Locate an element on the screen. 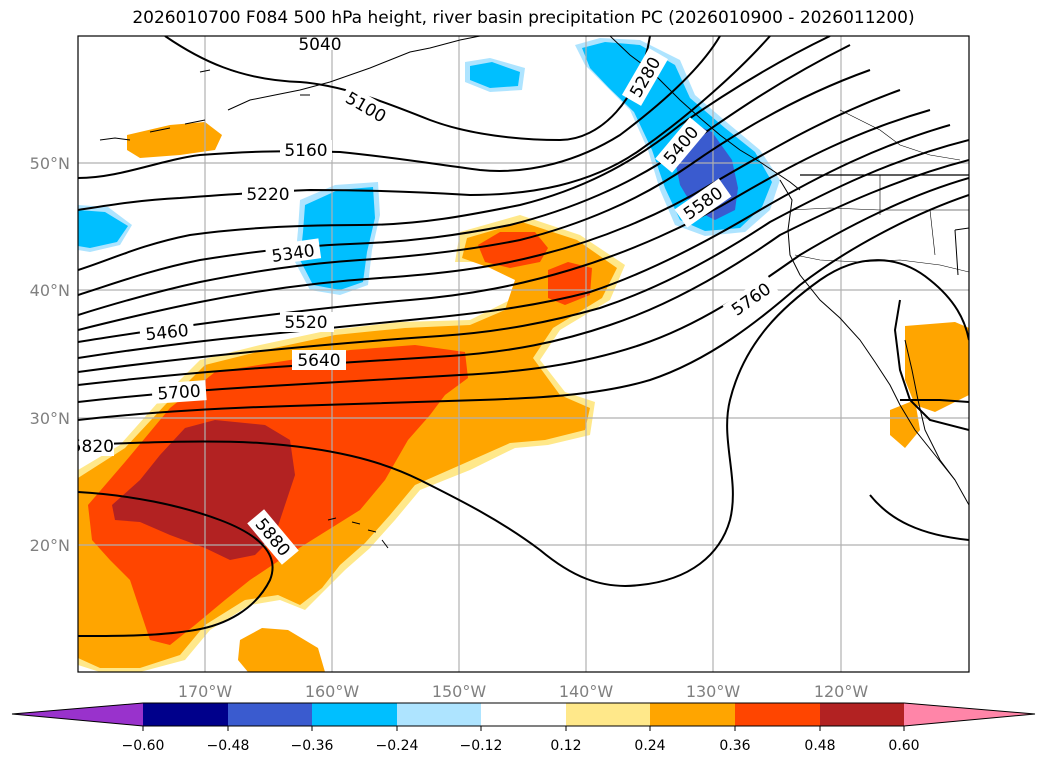  shade-pos-024-d is located at coordinates (174, 140).